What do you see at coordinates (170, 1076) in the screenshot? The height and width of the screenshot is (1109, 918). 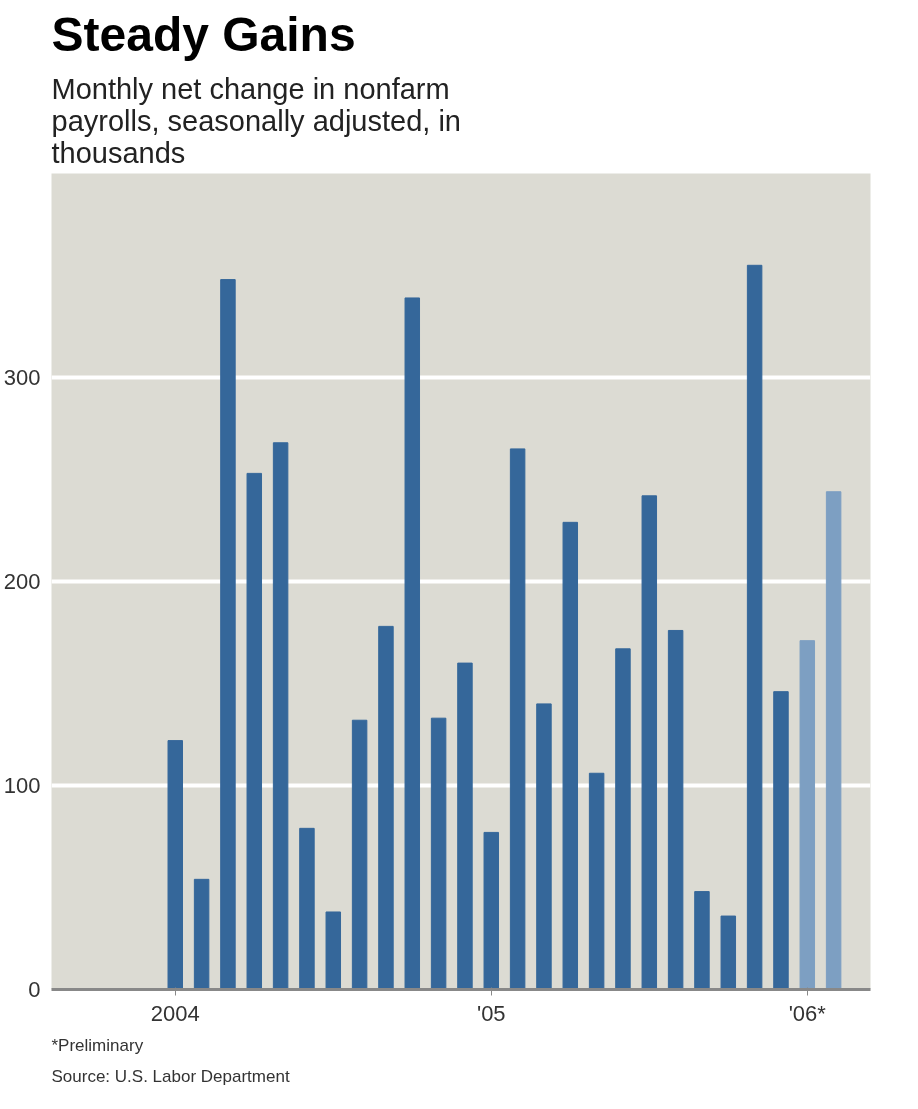 I see `source-note: Source: U.S. Labor Department` at bounding box center [170, 1076].